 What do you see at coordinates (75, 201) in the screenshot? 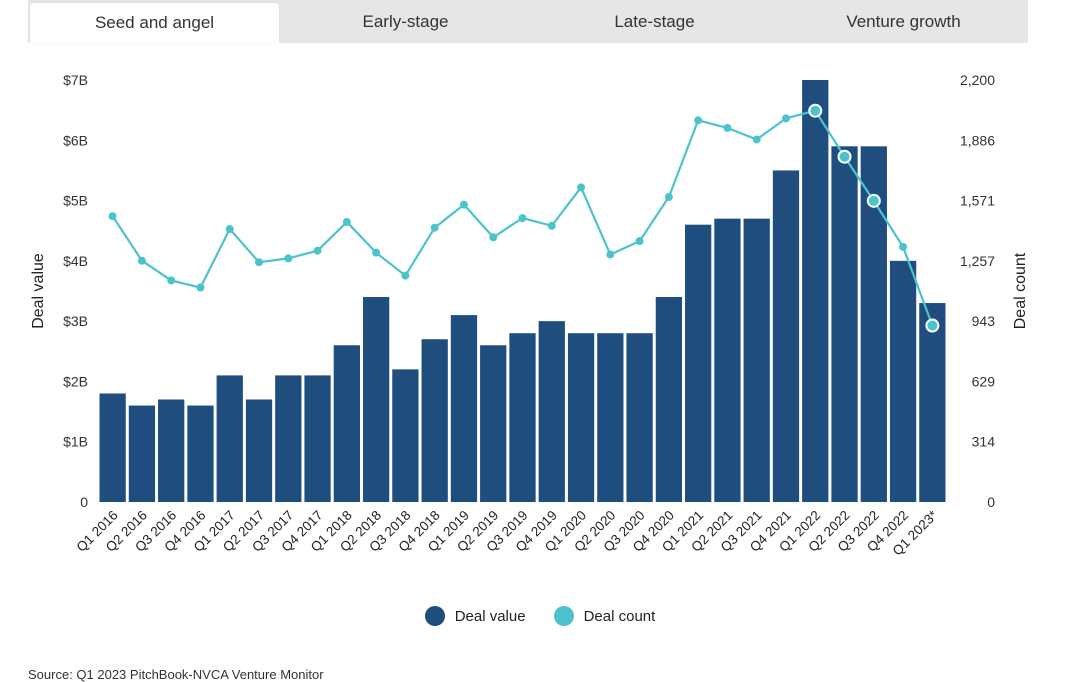
I see `y-left-tick-label: $5B` at bounding box center [75, 201].